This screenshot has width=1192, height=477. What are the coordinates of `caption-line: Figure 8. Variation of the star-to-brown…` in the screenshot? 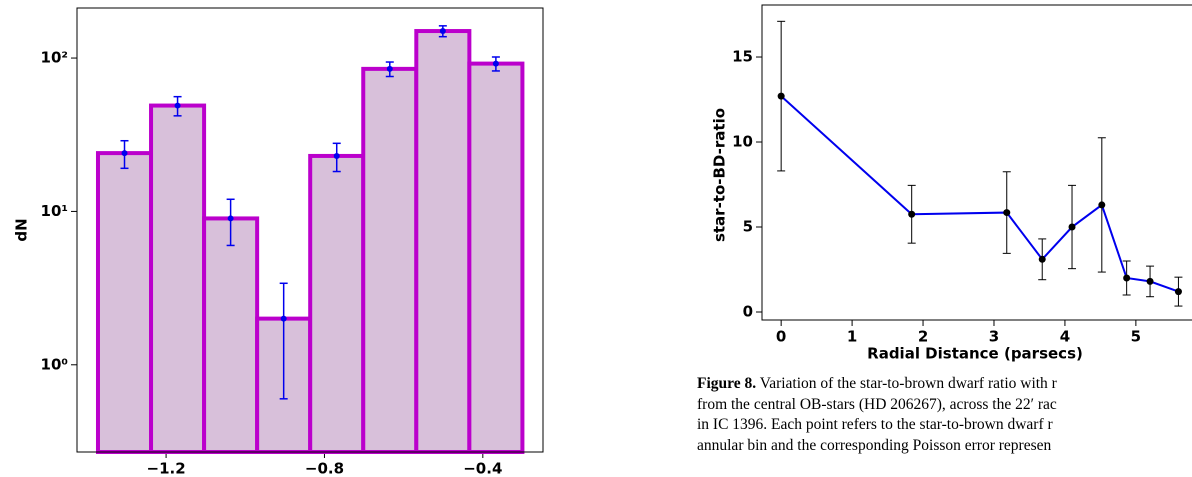 It's located at (944, 384).